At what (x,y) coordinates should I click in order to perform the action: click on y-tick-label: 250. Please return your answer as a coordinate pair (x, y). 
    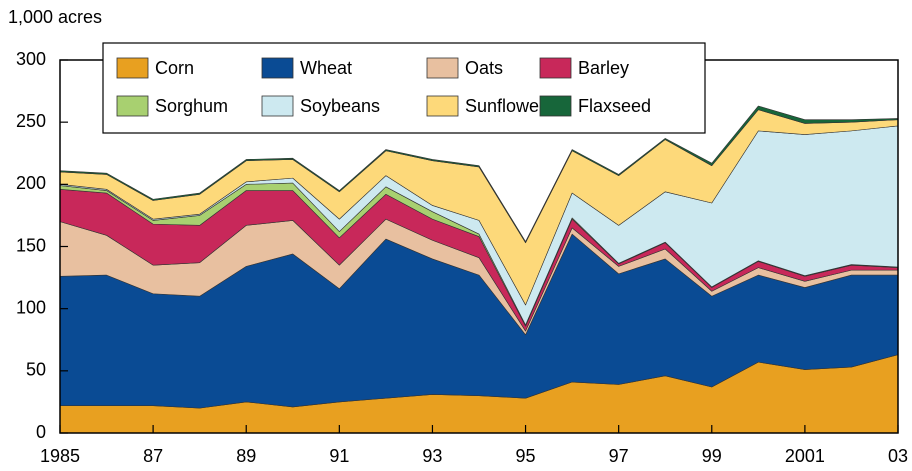
    Looking at the image, I should click on (31, 121).